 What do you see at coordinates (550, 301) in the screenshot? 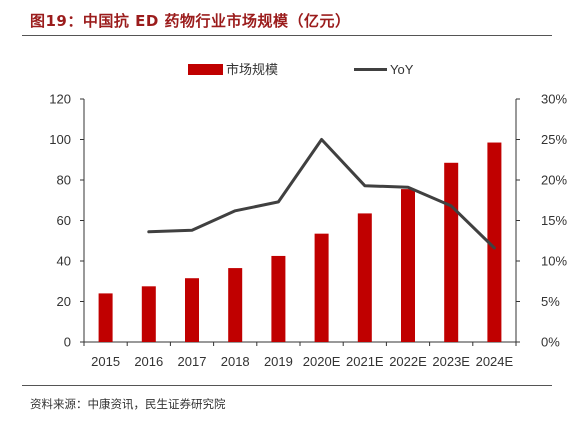
I see `y-tick-label-right: 5%` at bounding box center [550, 301].